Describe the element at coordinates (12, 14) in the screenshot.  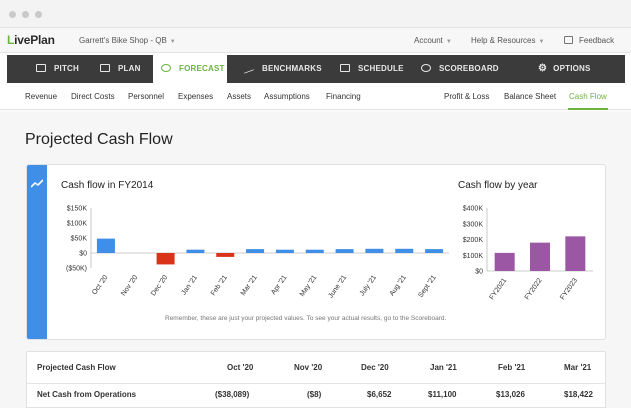
I see `window-close-dot` at that location.